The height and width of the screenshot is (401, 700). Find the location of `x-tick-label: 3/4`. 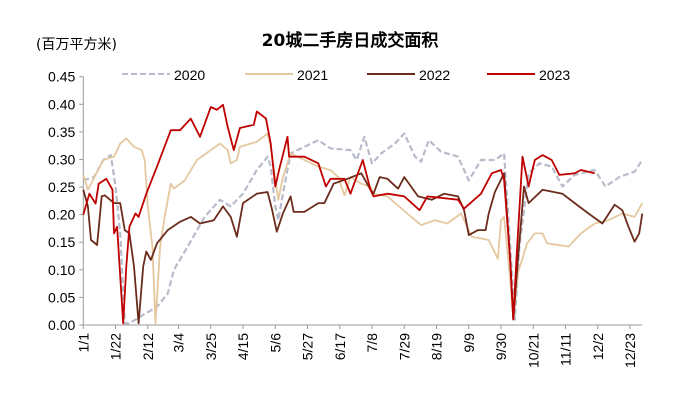

x-tick-label: 3/4 is located at coordinates (179, 343).